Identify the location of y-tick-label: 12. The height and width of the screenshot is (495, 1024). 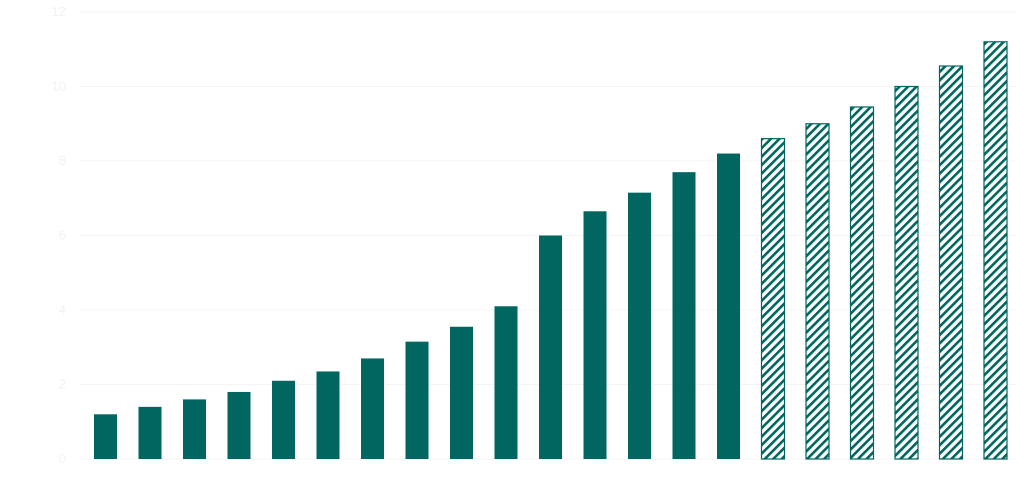
(59, 11).